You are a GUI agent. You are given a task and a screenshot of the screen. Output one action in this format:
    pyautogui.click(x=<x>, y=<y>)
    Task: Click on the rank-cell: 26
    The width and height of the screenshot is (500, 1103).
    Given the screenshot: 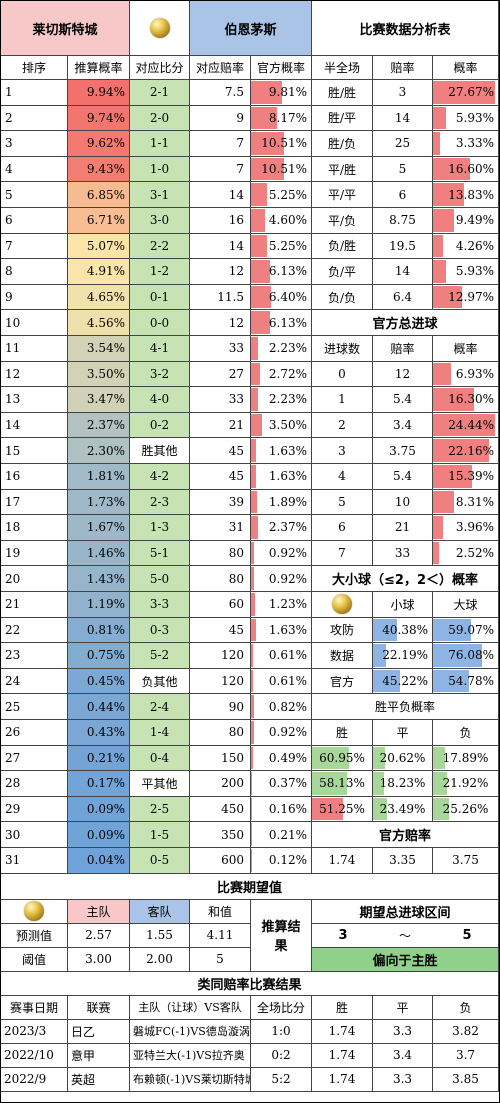 What is the action you would take?
    pyautogui.click(x=34, y=733)
    